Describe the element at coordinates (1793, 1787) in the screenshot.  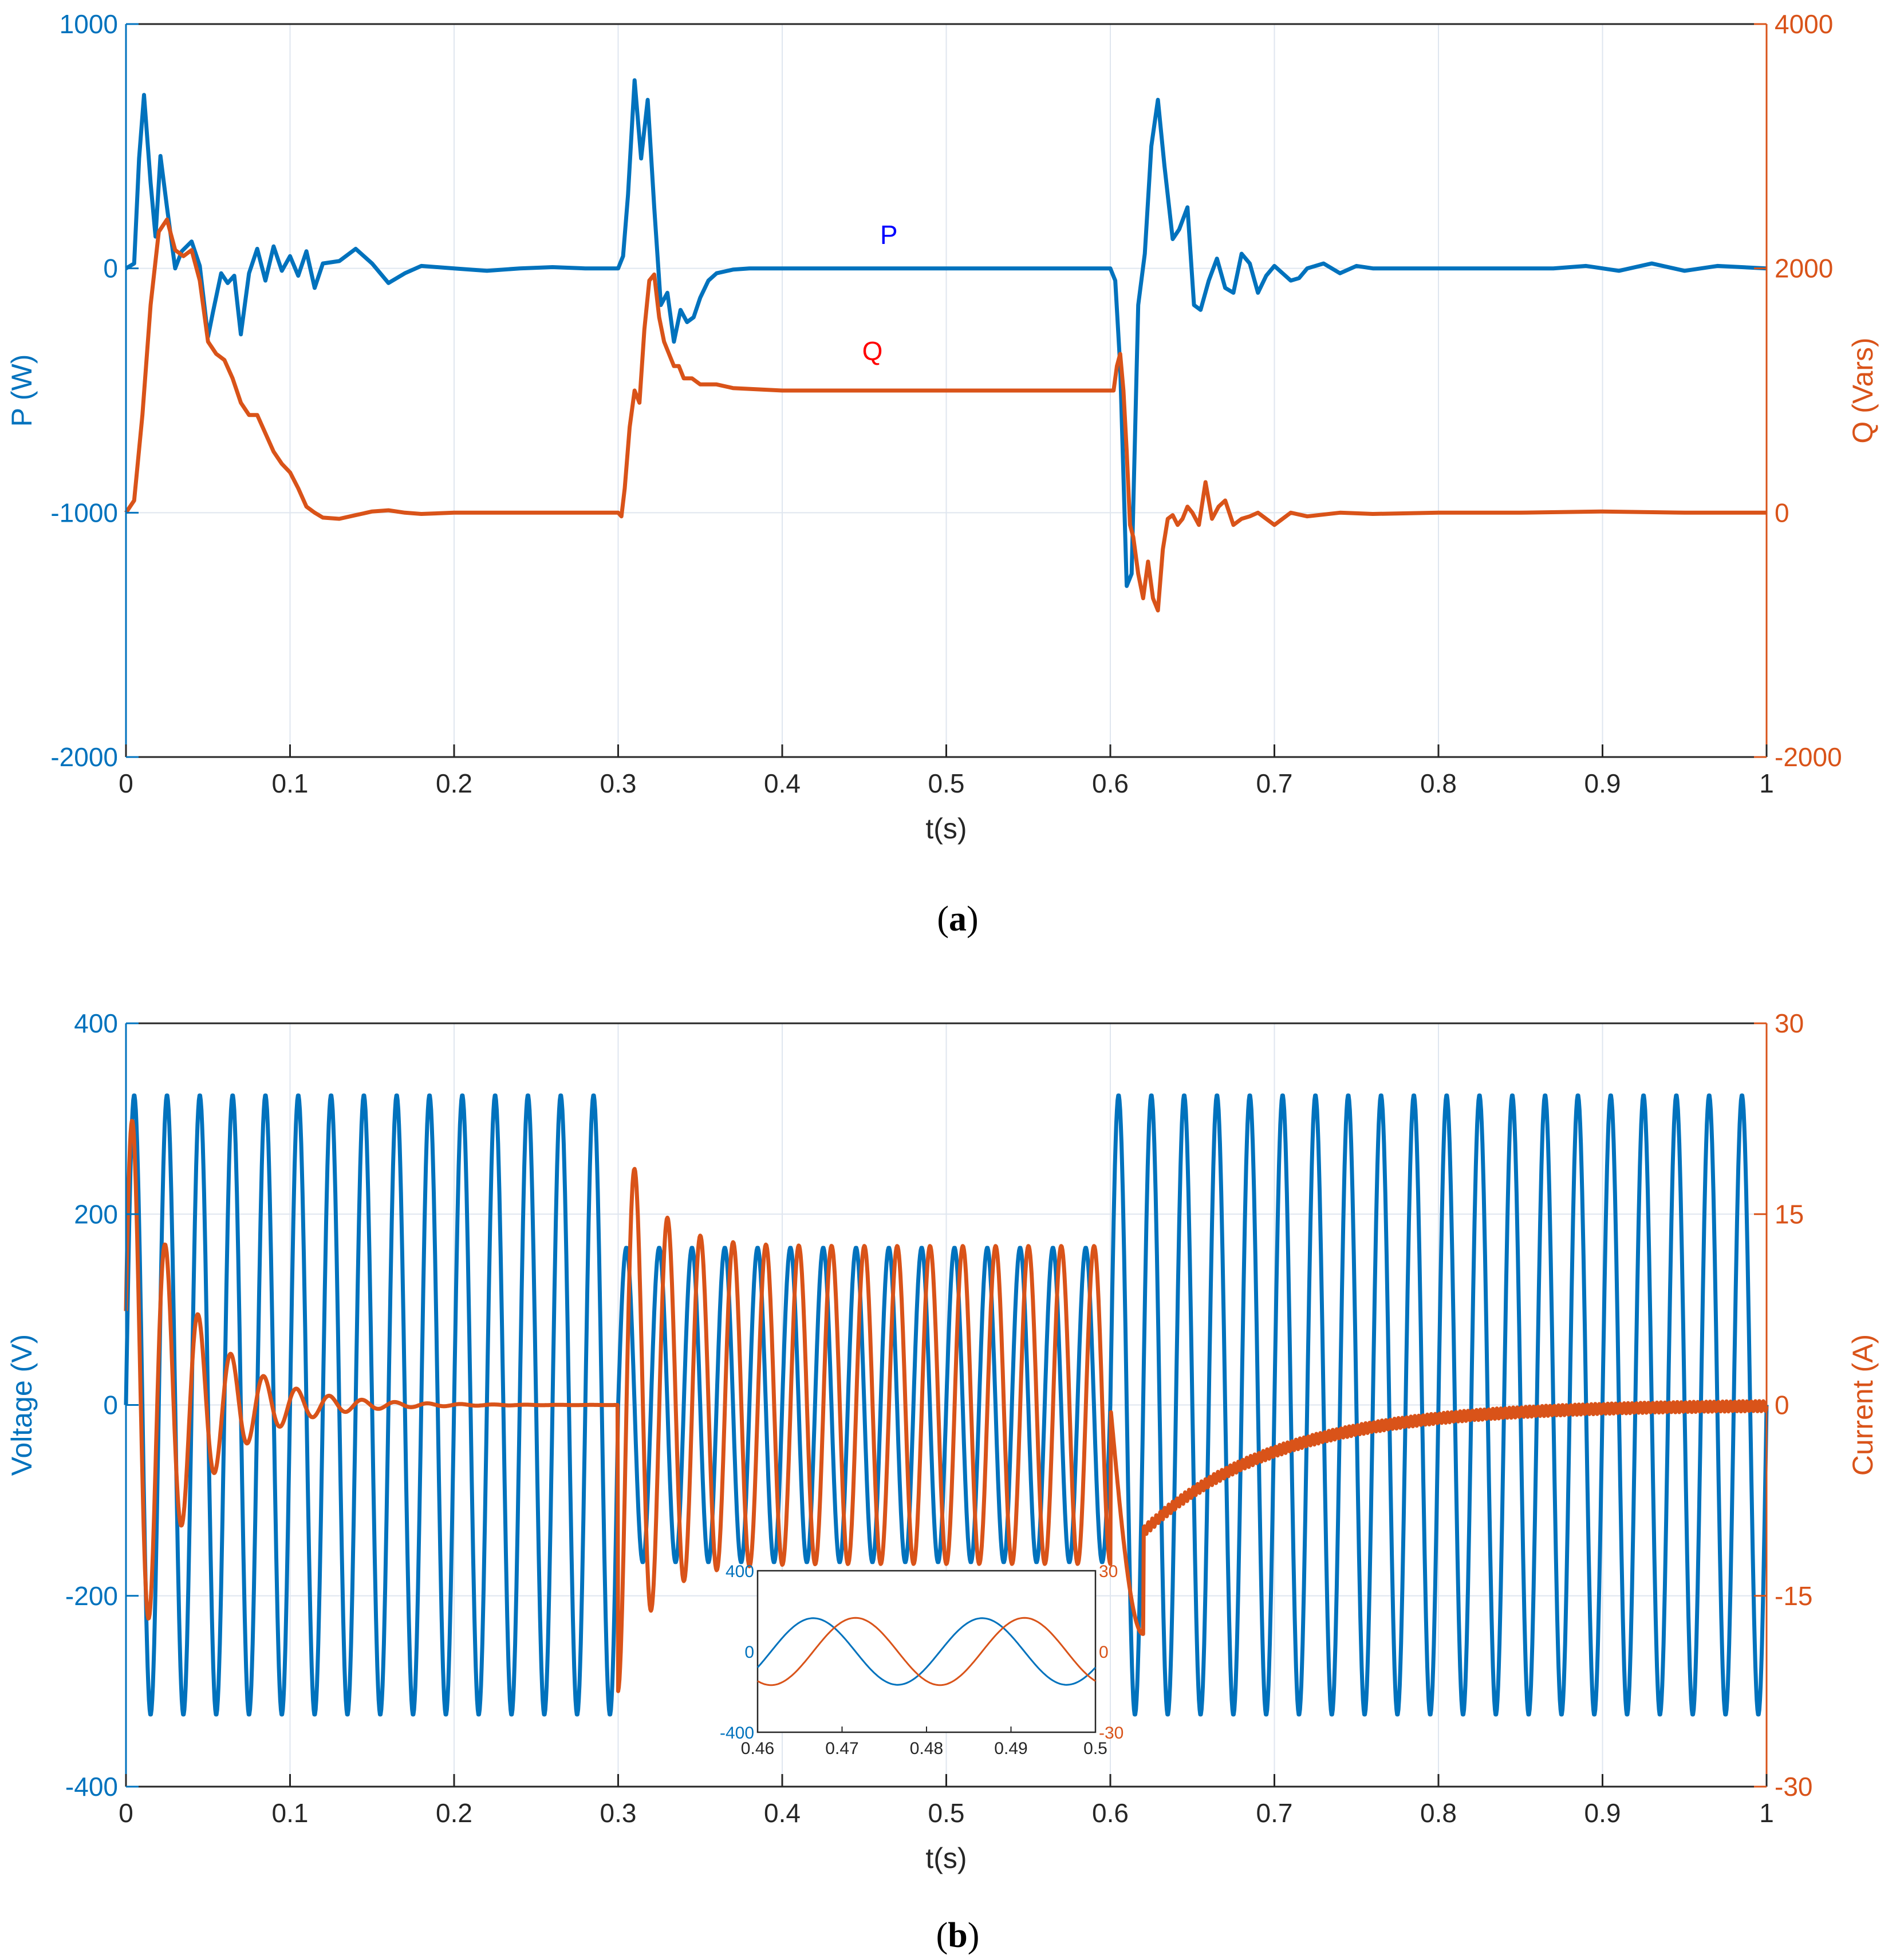
I see `y-right-tick-label: -30` at that location.